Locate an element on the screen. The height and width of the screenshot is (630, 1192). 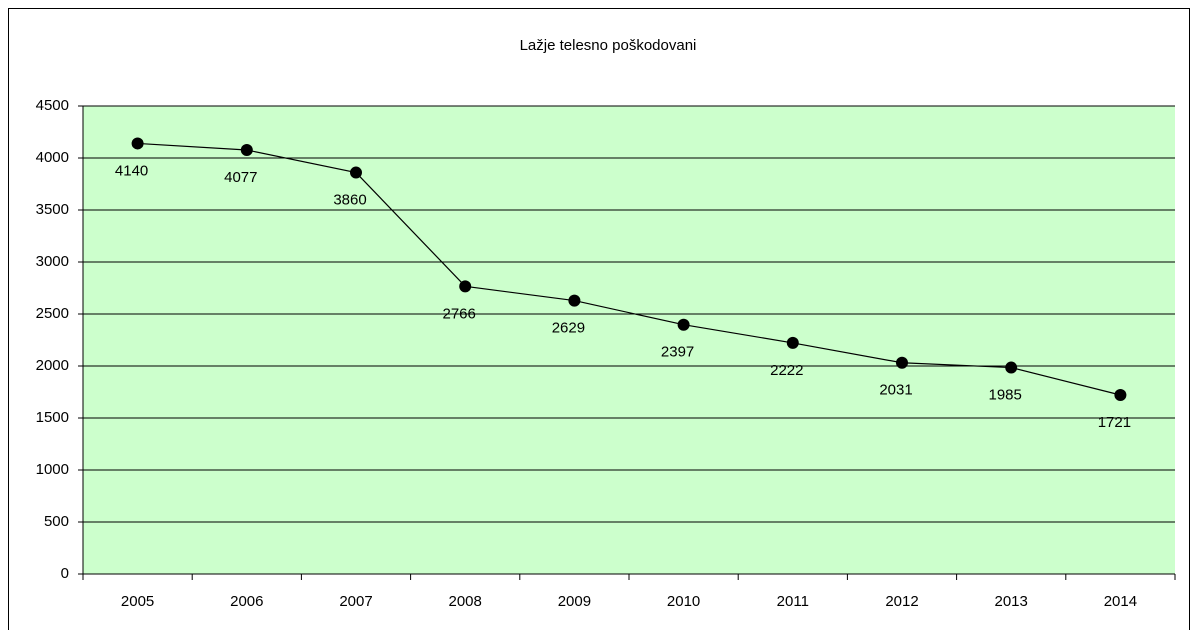
x-tick-label: 2011 is located at coordinates (793, 601).